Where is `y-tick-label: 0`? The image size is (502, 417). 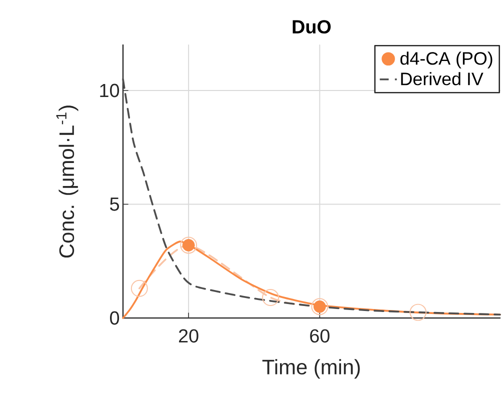
y-tick-label: 0 is located at coordinates (115, 318).